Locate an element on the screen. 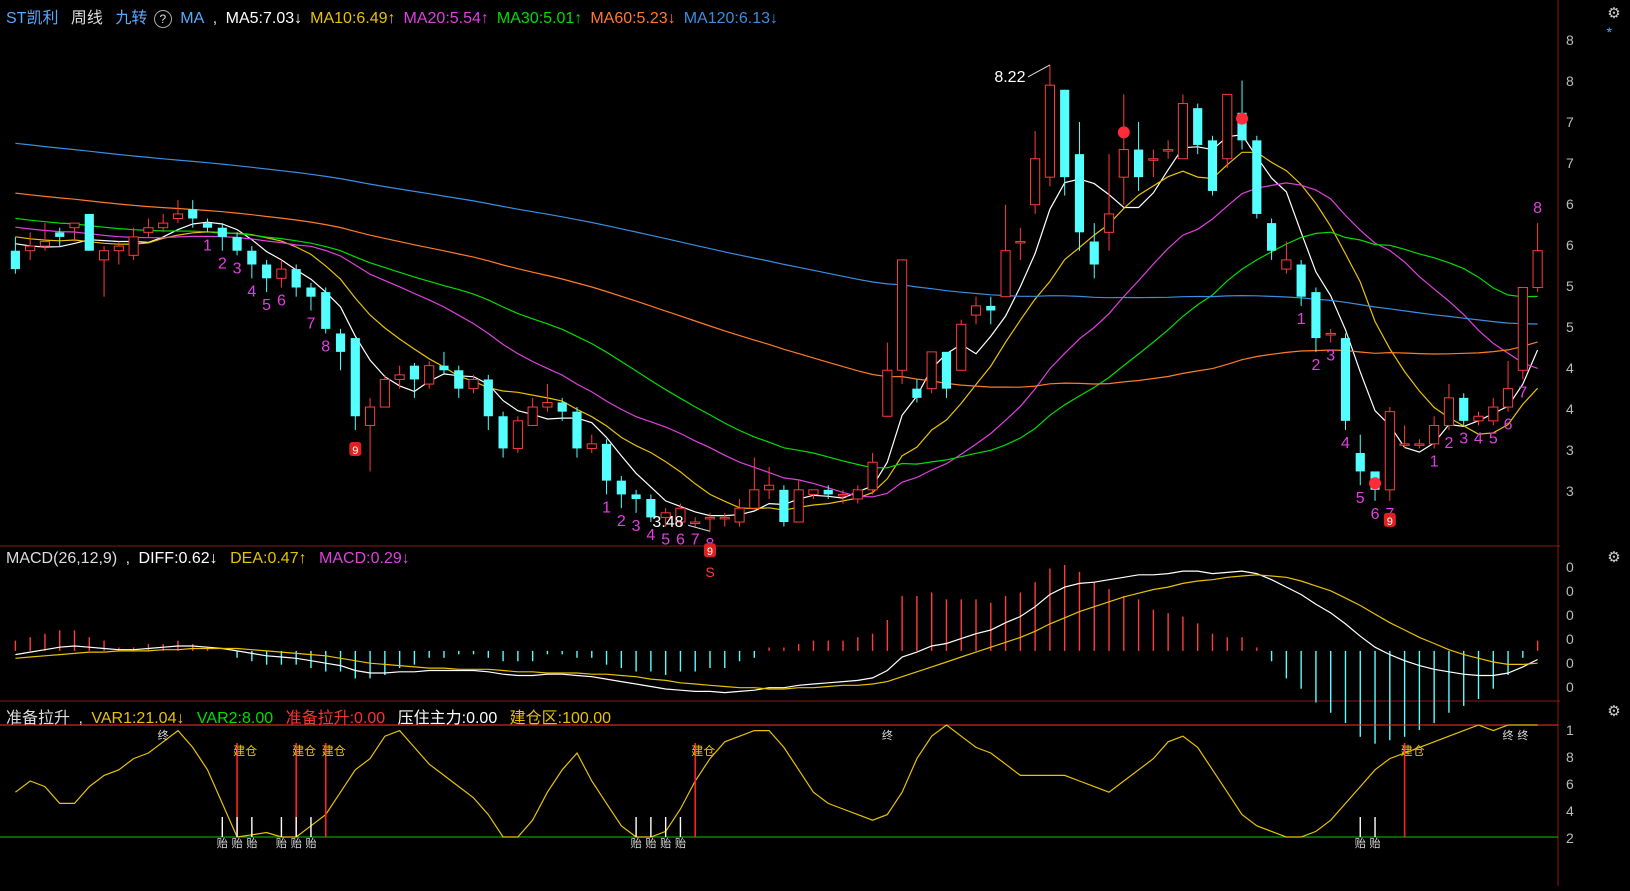 The image size is (1630, 891). macd-value: MACD:0.29↓ is located at coordinates (364, 558).